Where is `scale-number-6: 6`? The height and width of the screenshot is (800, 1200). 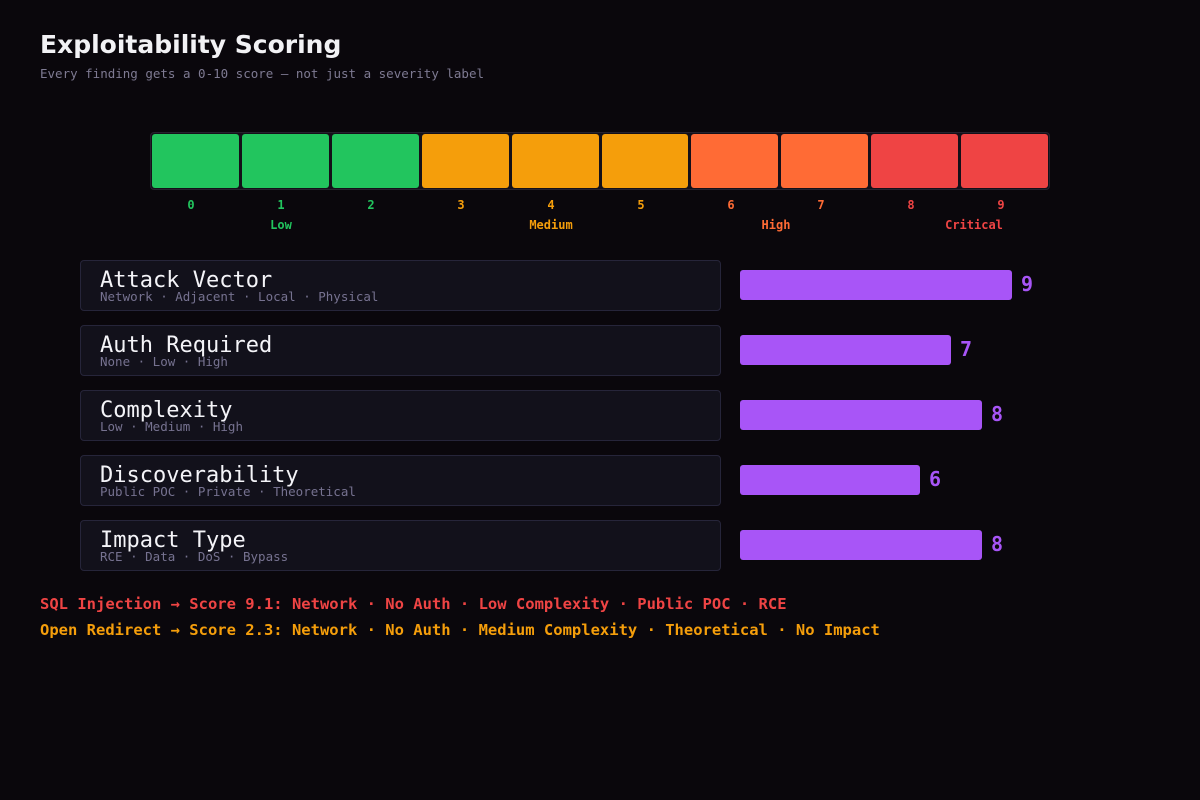 scale-number-6: 6 is located at coordinates (731, 205).